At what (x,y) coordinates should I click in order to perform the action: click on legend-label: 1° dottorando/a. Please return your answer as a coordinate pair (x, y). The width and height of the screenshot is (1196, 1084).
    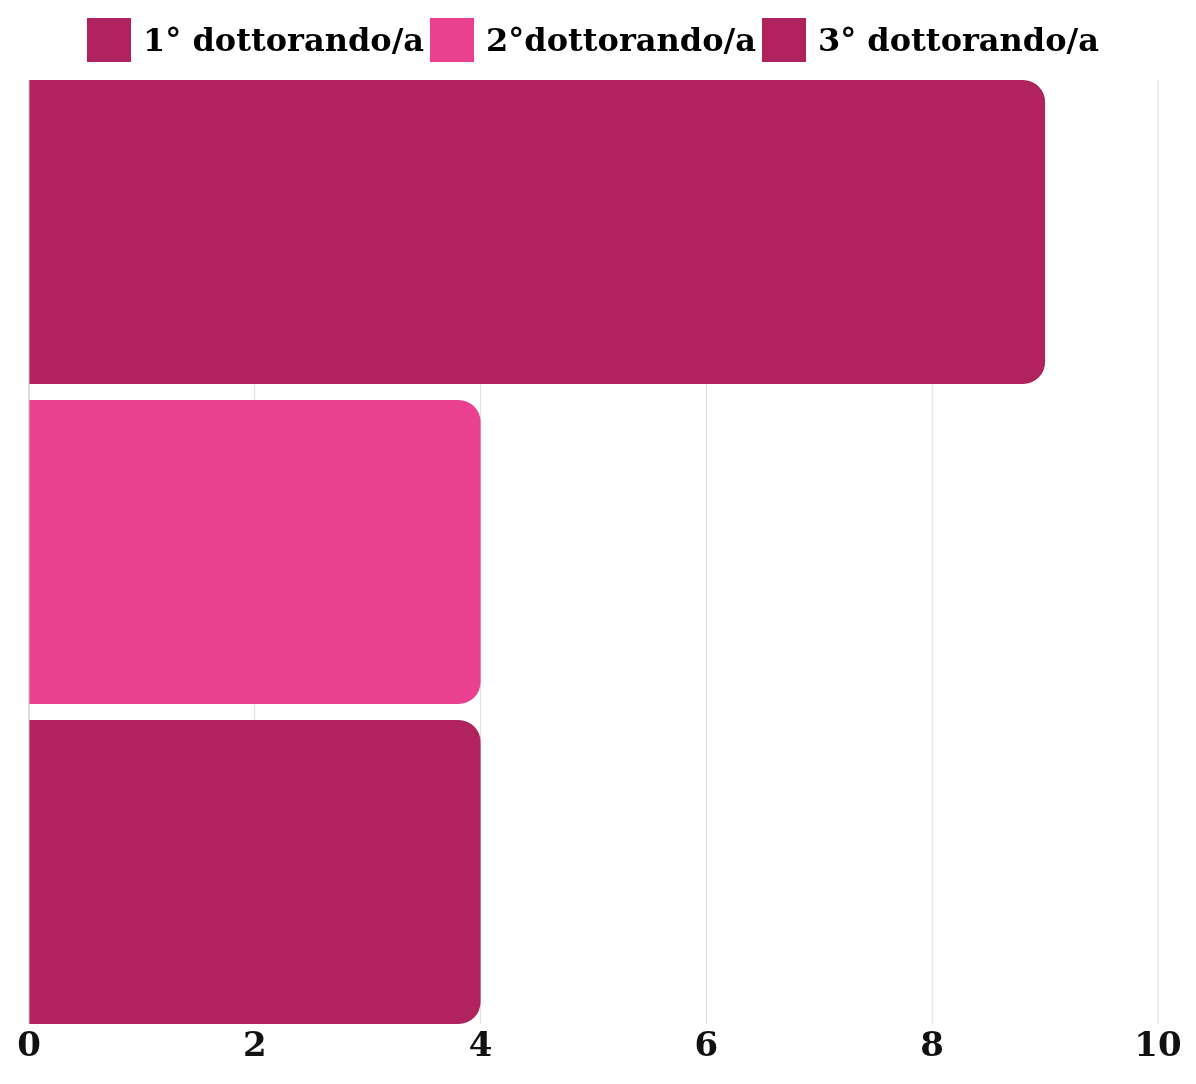
    Looking at the image, I should click on (284, 40).